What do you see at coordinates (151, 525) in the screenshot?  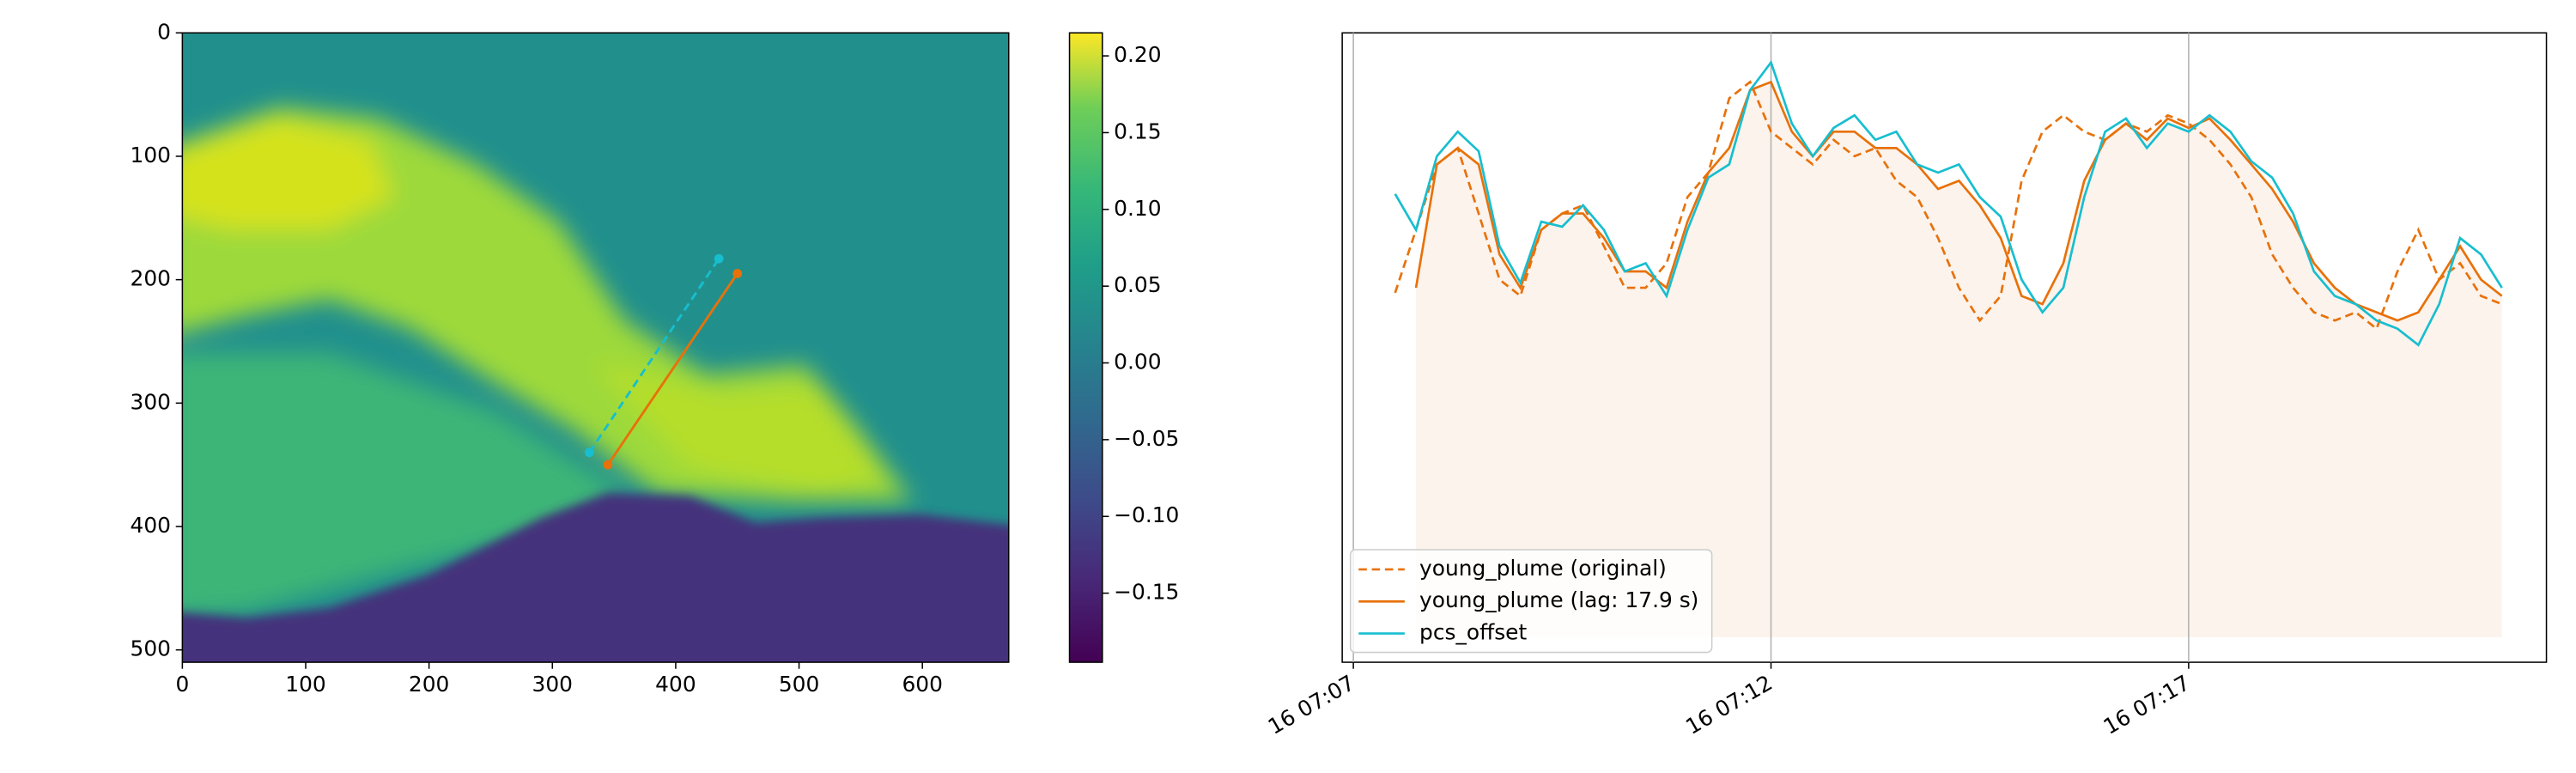 I see `y-tick-label: 400` at bounding box center [151, 525].